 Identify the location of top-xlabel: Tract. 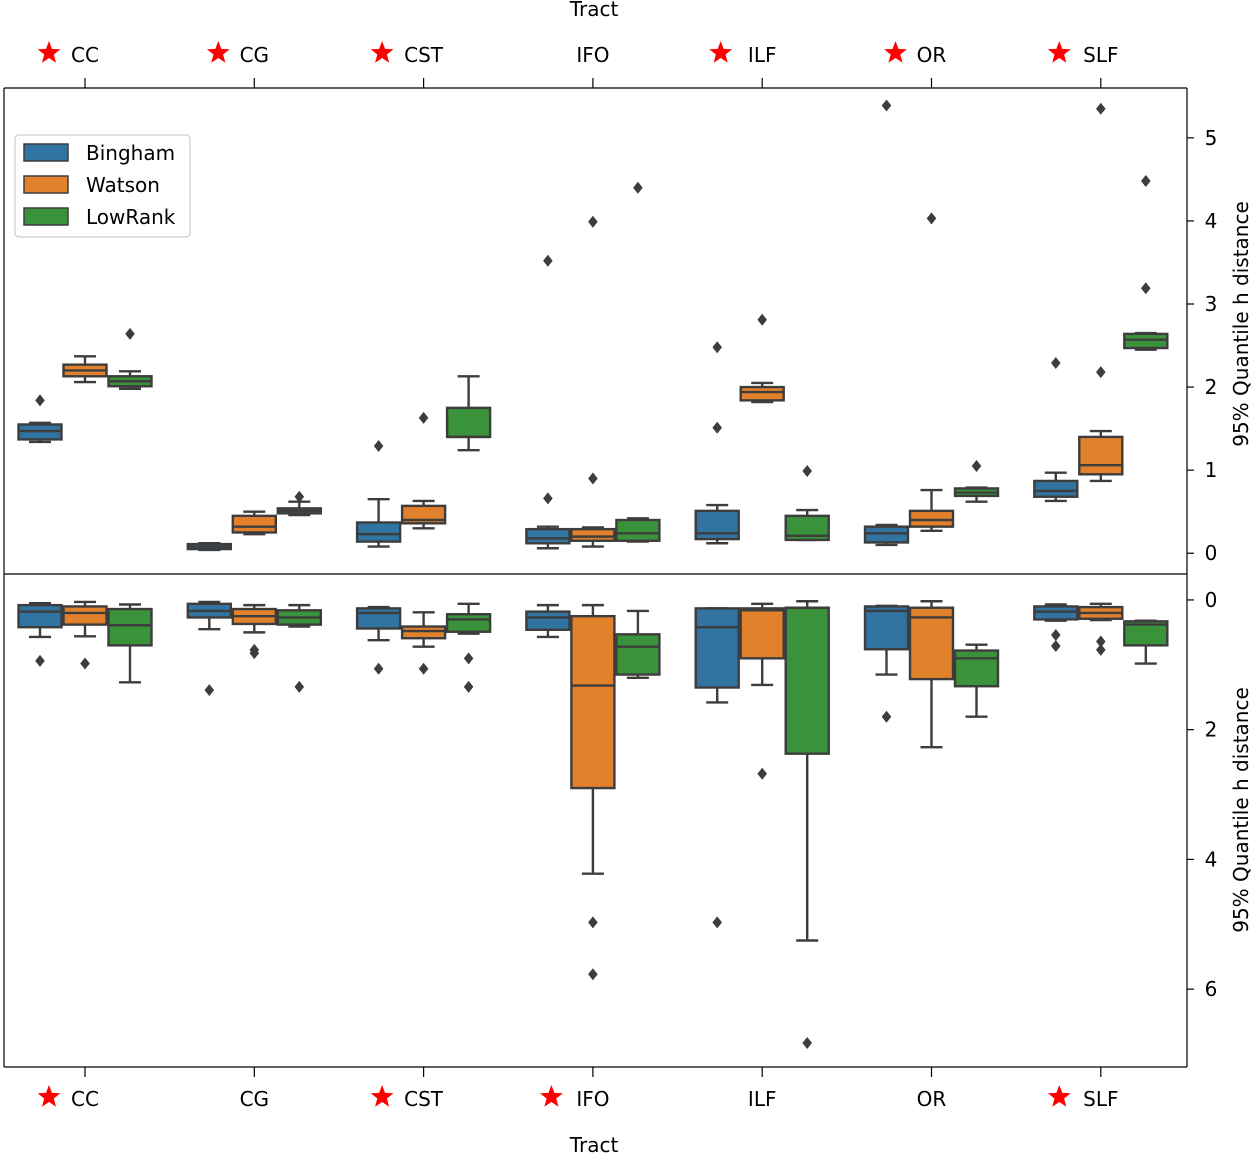
(594, 10).